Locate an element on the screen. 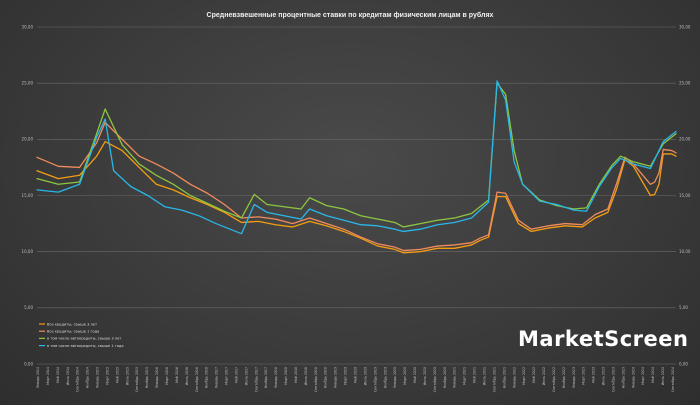 This screenshot has width=700, height=405. x-tick-label: Ноябрь 2022 is located at coordinates (564, 377).